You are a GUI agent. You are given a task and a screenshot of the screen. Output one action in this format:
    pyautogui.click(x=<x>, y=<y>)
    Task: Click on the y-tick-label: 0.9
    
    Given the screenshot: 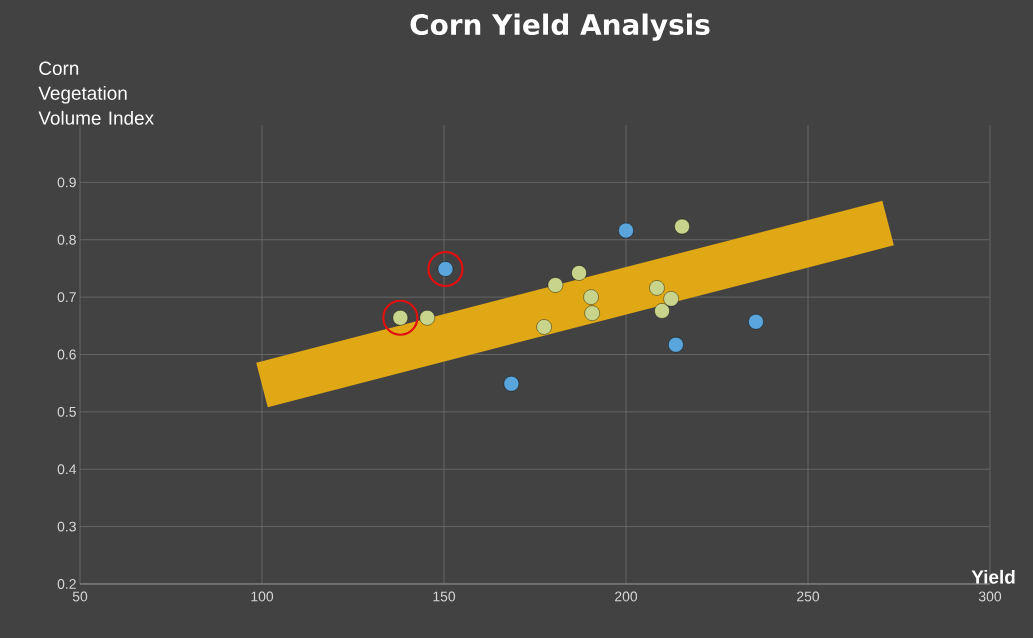 What is the action you would take?
    pyautogui.click(x=66, y=182)
    